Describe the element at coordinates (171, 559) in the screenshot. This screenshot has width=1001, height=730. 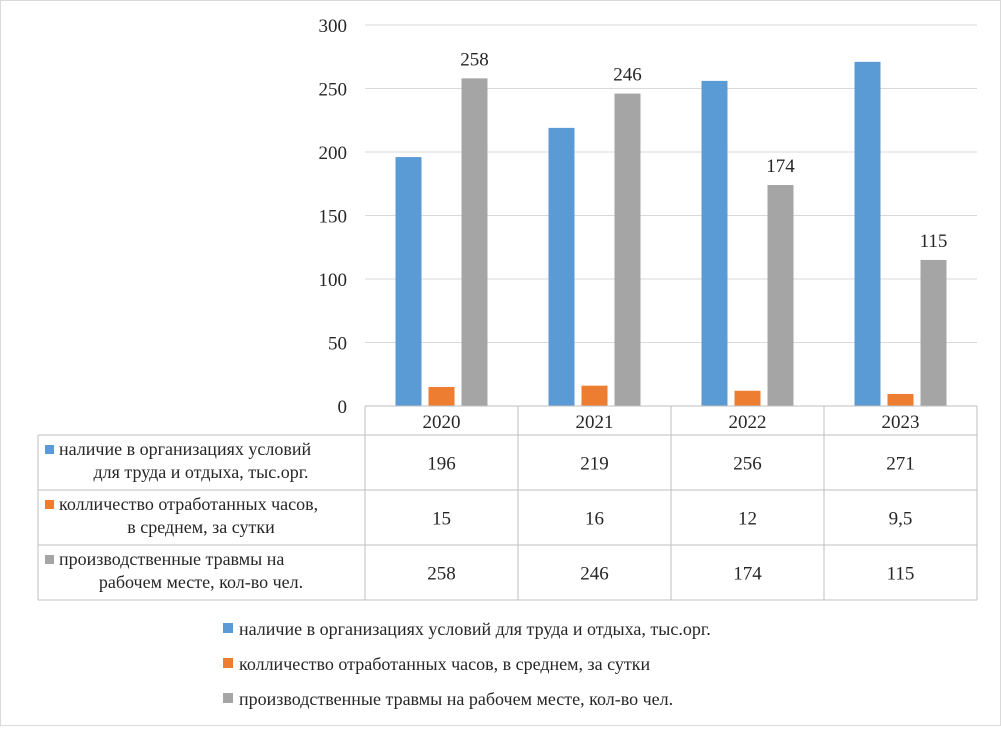
I see `row-label-line: производственные травмы на` at that location.